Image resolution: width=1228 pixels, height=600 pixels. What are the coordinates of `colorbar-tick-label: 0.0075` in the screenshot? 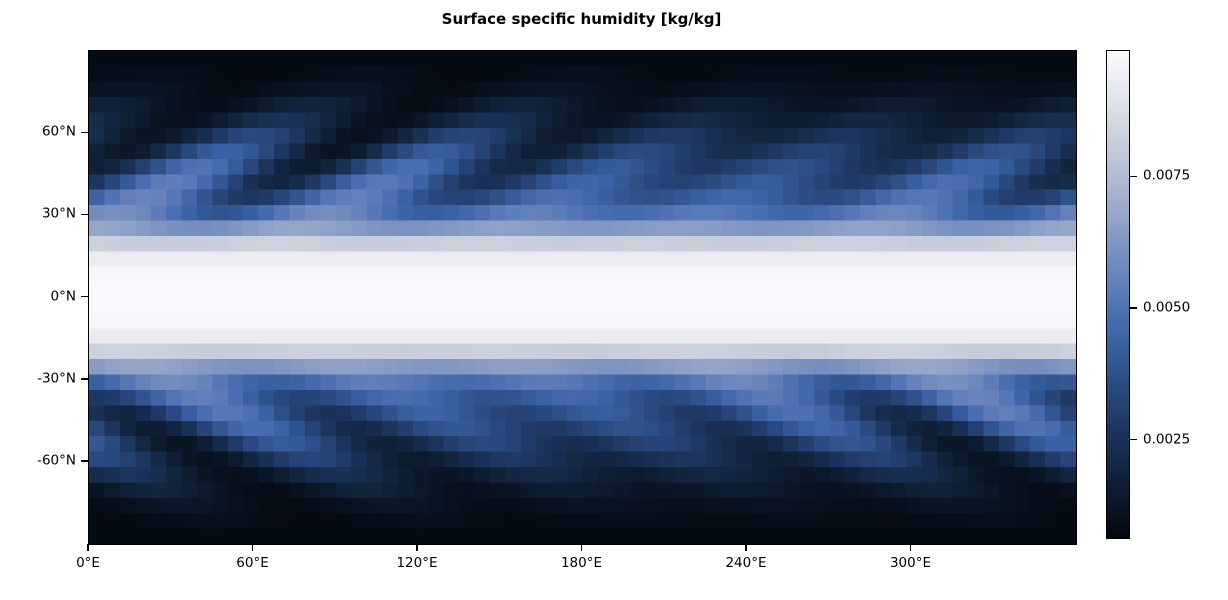 It's located at (1167, 175).